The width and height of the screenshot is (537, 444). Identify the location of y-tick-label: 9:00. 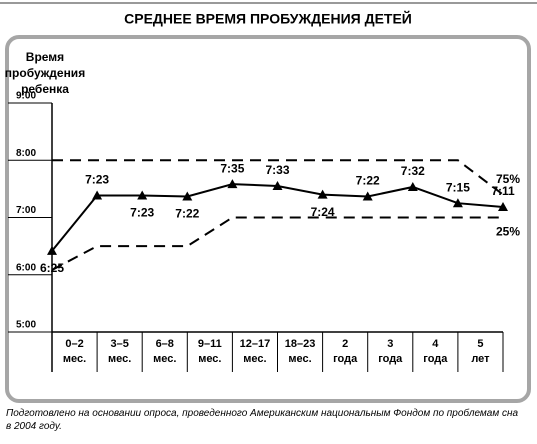
(26, 96).